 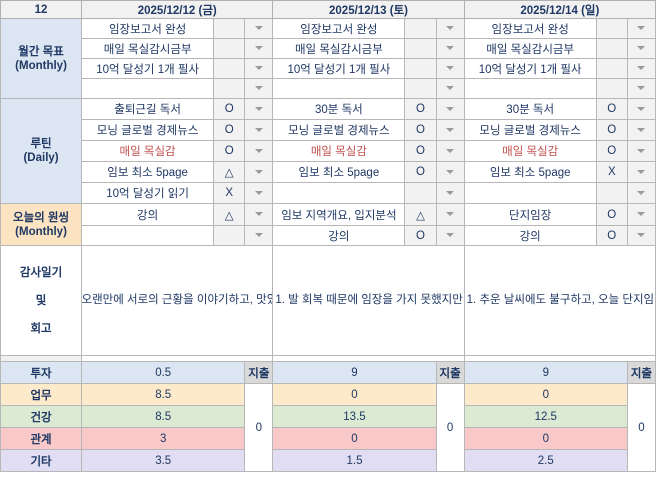 I want to click on routine-day1-text-2: 모닝 글로벌 경제뉴스, so click(x=148, y=130).